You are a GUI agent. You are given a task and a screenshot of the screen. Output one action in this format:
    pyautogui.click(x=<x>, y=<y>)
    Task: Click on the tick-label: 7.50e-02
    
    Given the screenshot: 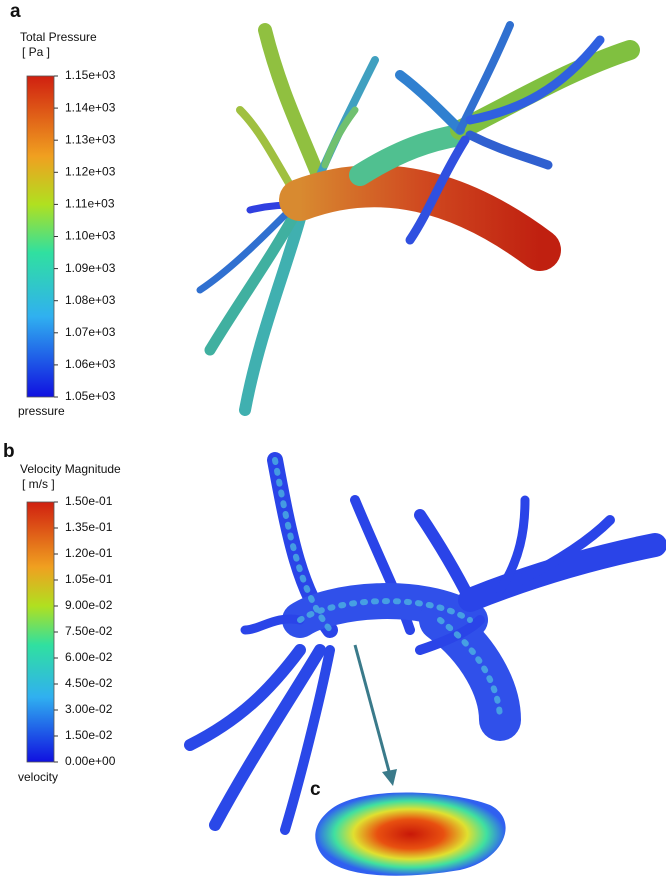 What is the action you would take?
    pyautogui.click(x=89, y=631)
    